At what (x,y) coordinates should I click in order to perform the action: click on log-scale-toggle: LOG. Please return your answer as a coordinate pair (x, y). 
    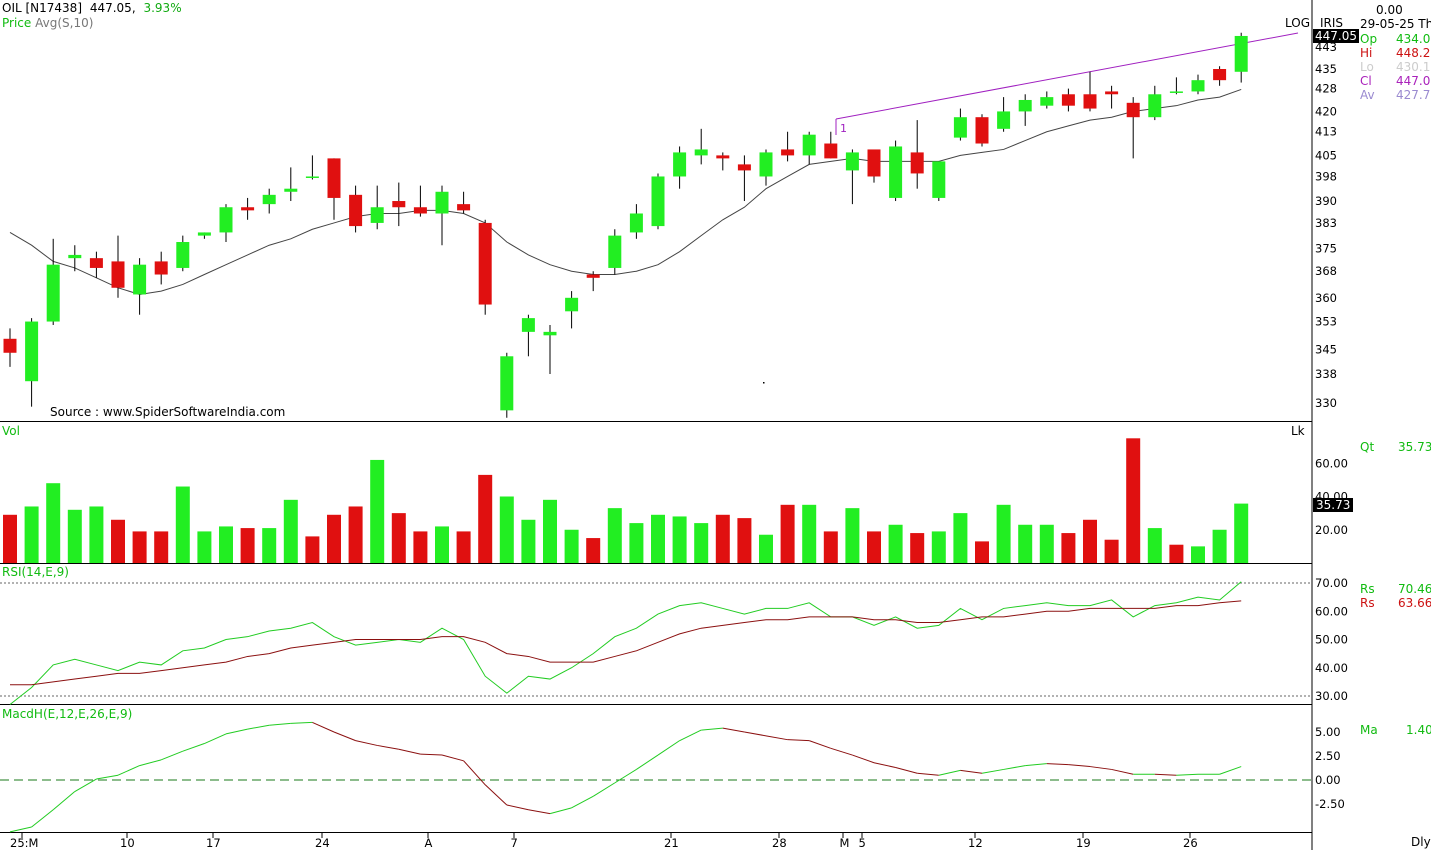
    Looking at the image, I should click on (1297, 23).